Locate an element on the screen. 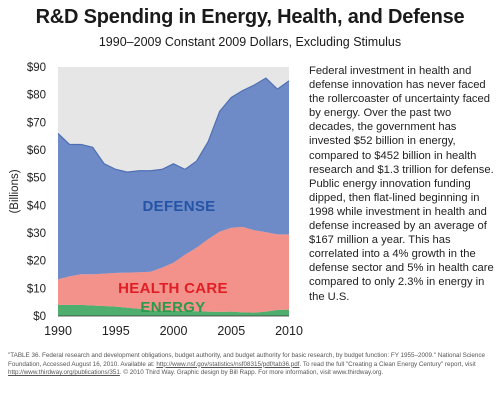  y-axis-label: (Billions) is located at coordinates (15, 191).